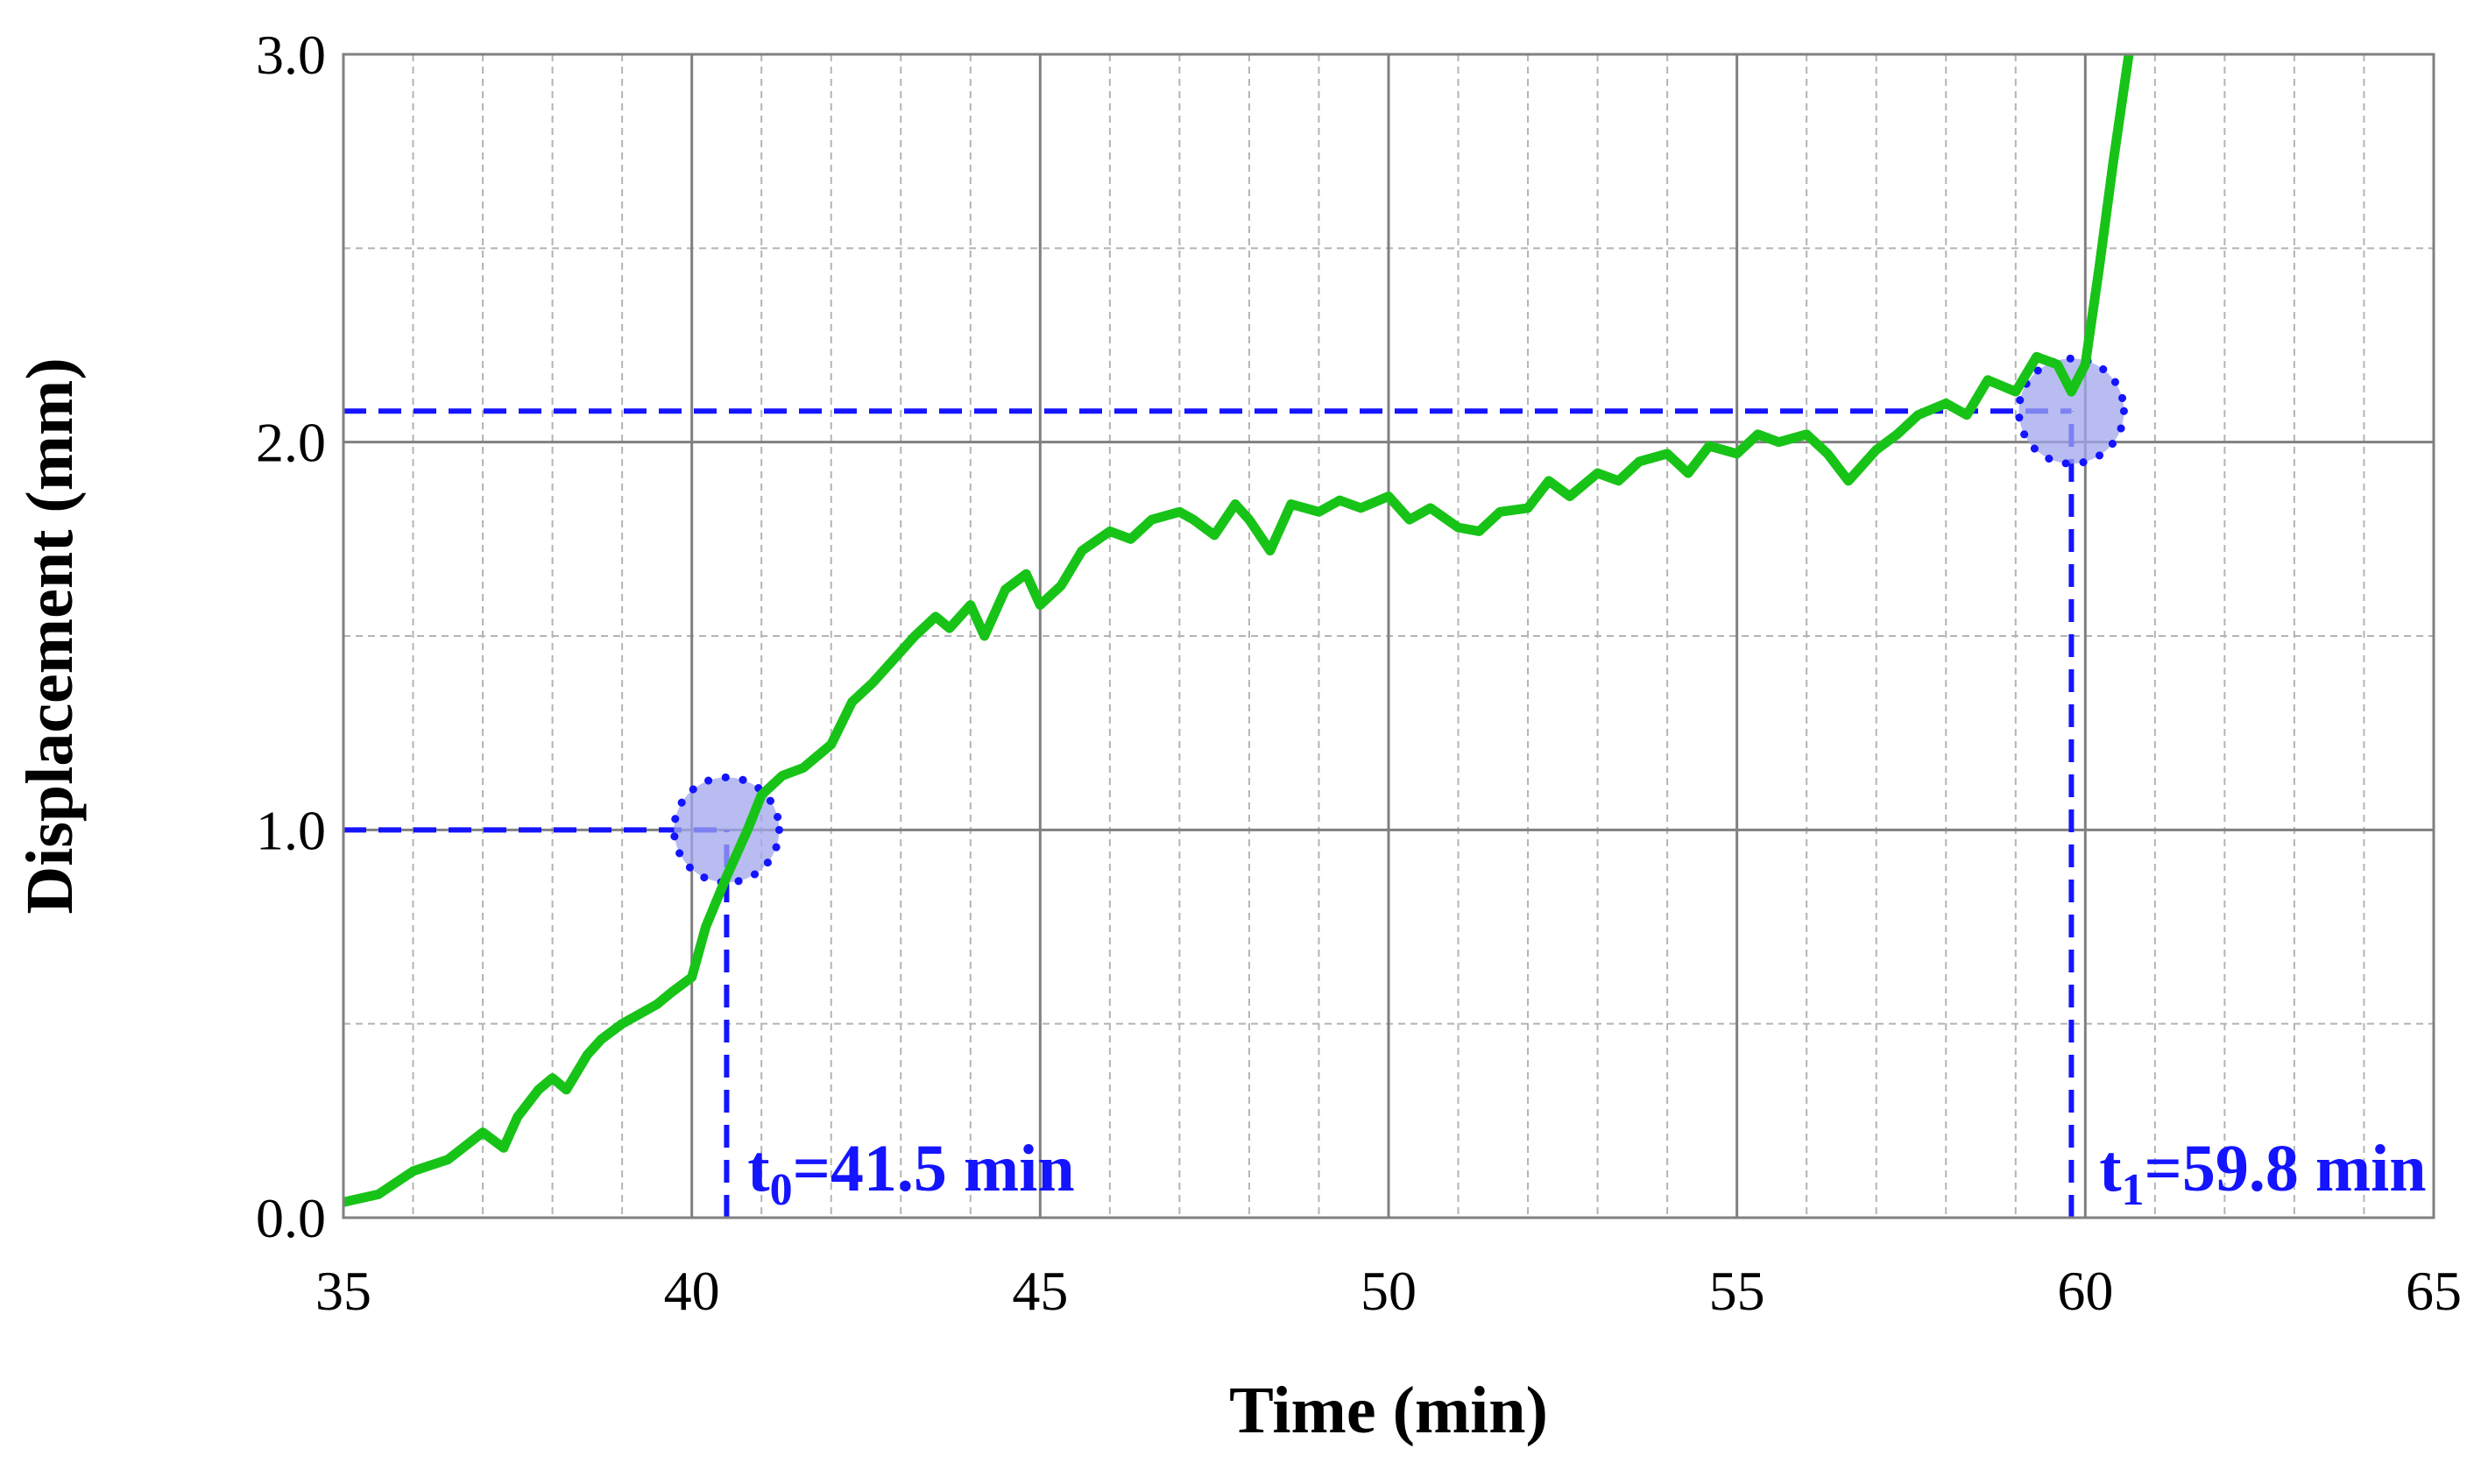 The width and height of the screenshot is (2488, 1484). What do you see at coordinates (2286, 1169) in the screenshot?
I see `annotation-rest: =59.8 min` at bounding box center [2286, 1169].